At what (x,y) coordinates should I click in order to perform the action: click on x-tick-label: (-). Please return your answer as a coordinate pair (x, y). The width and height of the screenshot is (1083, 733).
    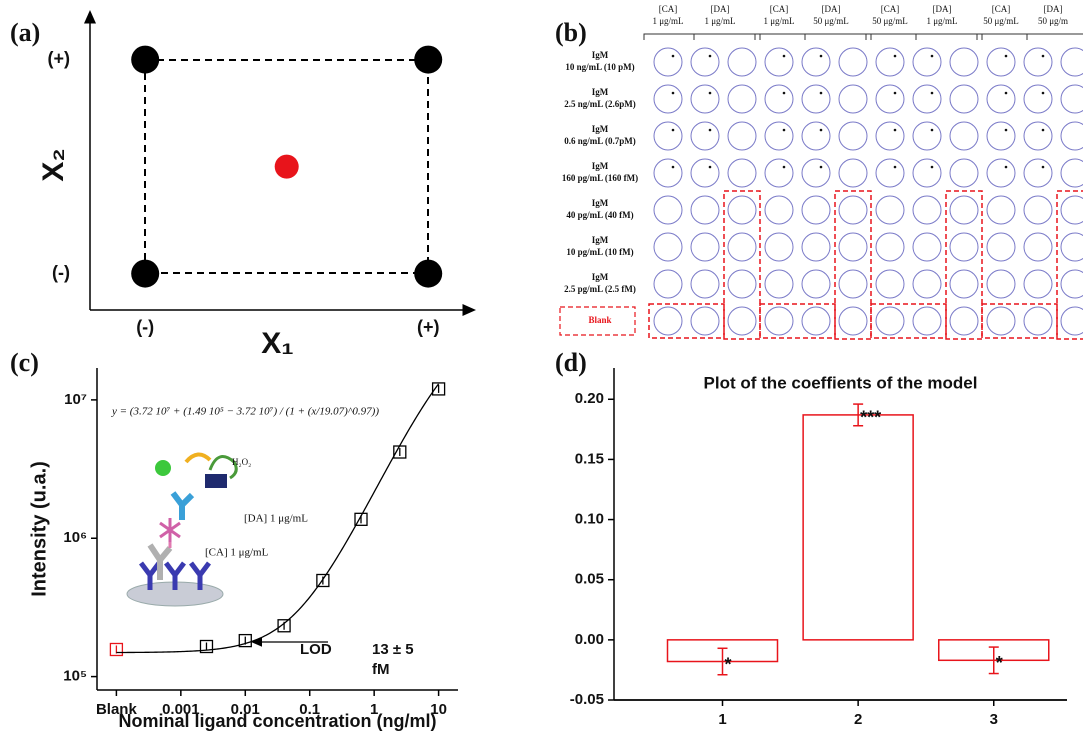
    Looking at the image, I should click on (145, 327).